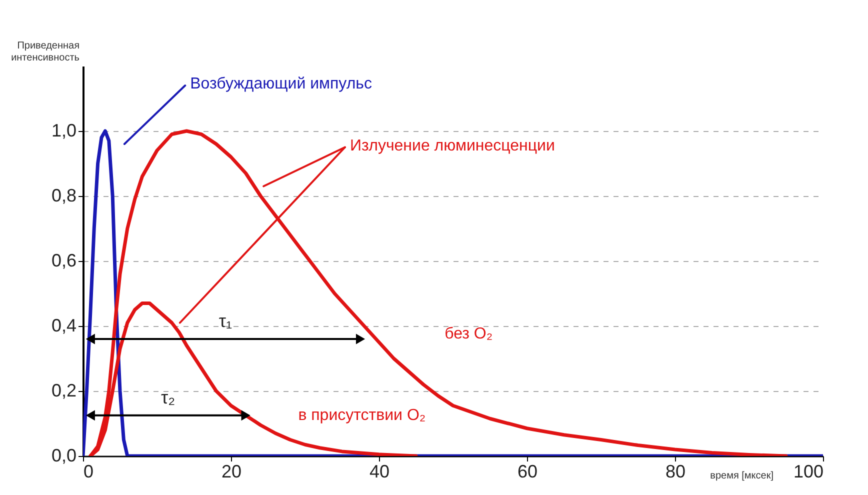 The image size is (868, 495). What do you see at coordinates (63, 130) in the screenshot?
I see `y-tick-label: 1,0` at bounding box center [63, 130].